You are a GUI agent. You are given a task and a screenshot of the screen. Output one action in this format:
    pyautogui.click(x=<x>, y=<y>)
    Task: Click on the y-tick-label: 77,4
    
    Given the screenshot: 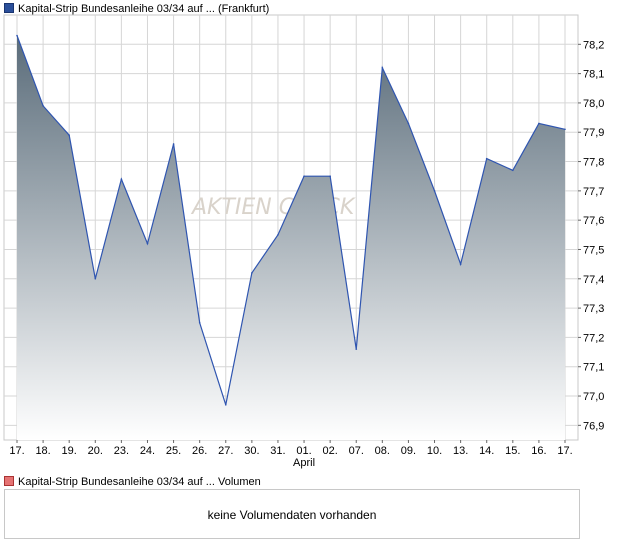 What is the action you would take?
    pyautogui.click(x=593, y=280)
    